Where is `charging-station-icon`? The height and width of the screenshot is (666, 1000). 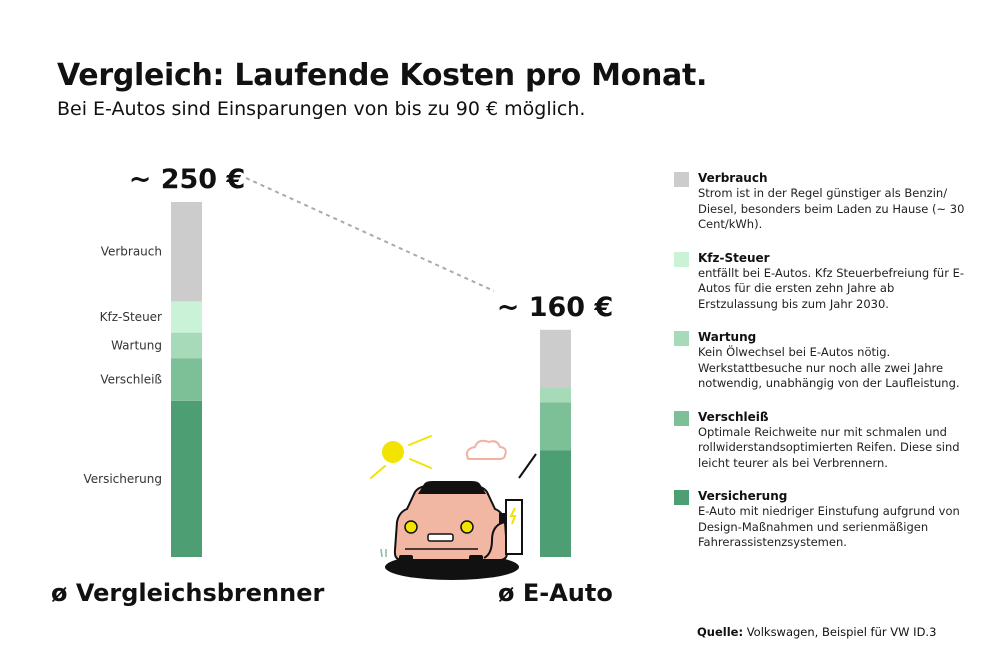
charging-station-icon is located at coordinates (510, 506).